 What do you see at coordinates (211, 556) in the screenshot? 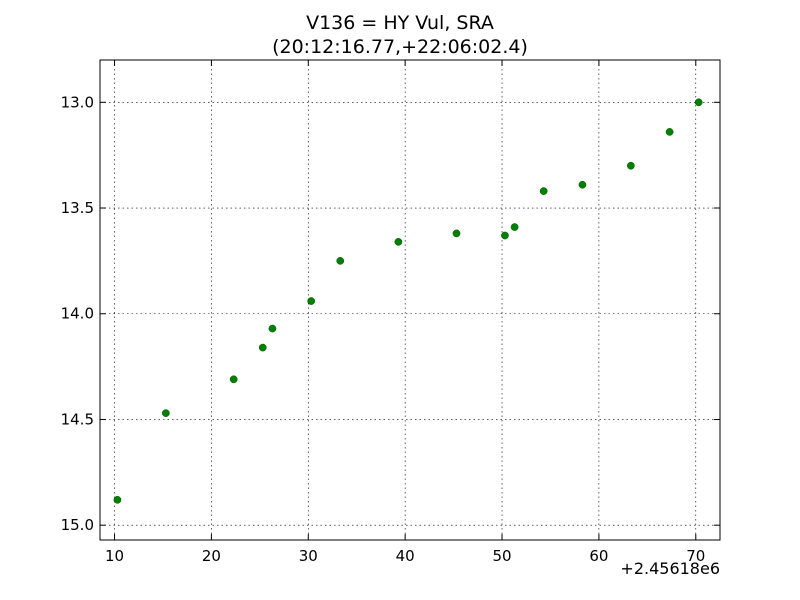
I see `x-tick-label: 20` at bounding box center [211, 556].